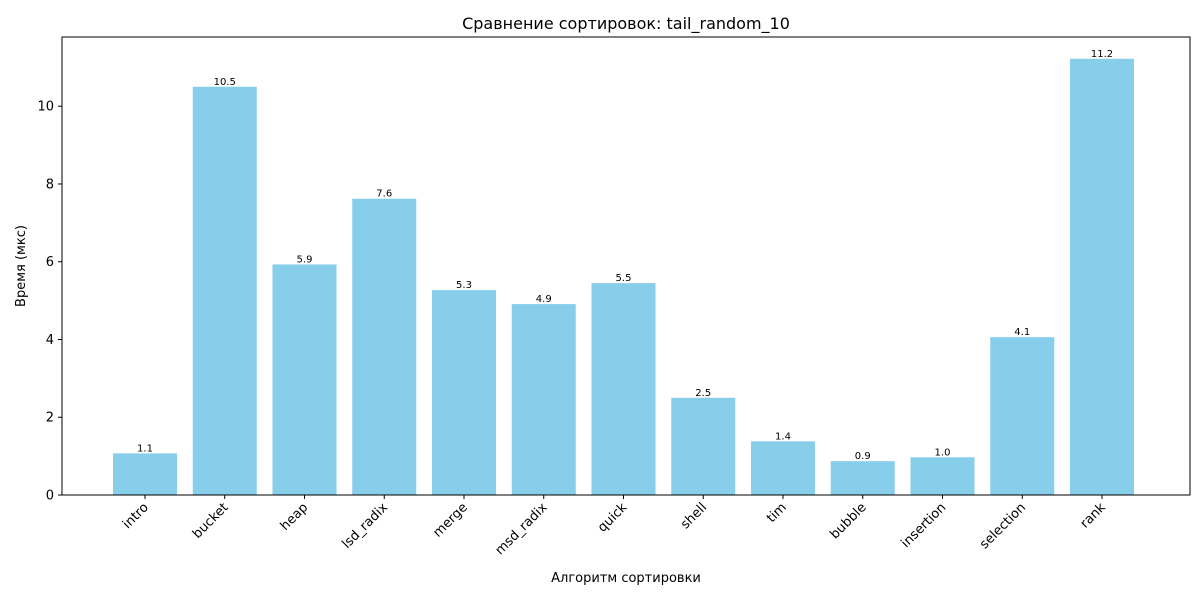 The image size is (1200, 600). I want to click on x-tick-label: heap, so click(295, 517).